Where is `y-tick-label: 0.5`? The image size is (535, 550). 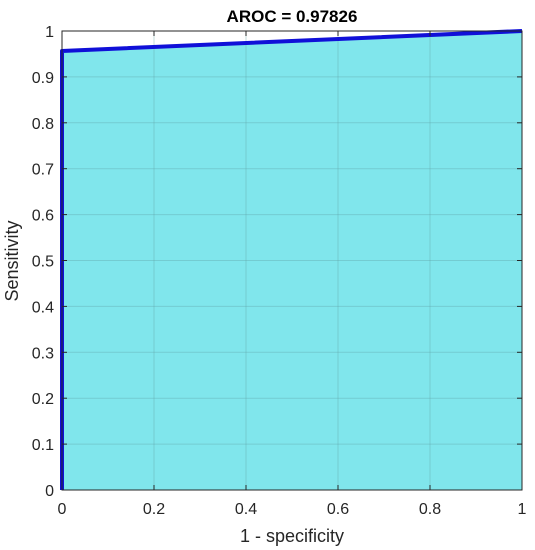
y-tick-label: 0.5 is located at coordinates (43, 262).